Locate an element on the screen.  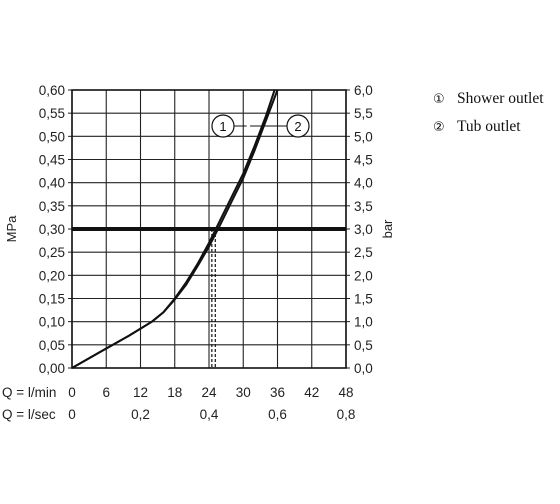
legend-marker-shower-outlet: ① is located at coordinates (439, 99).